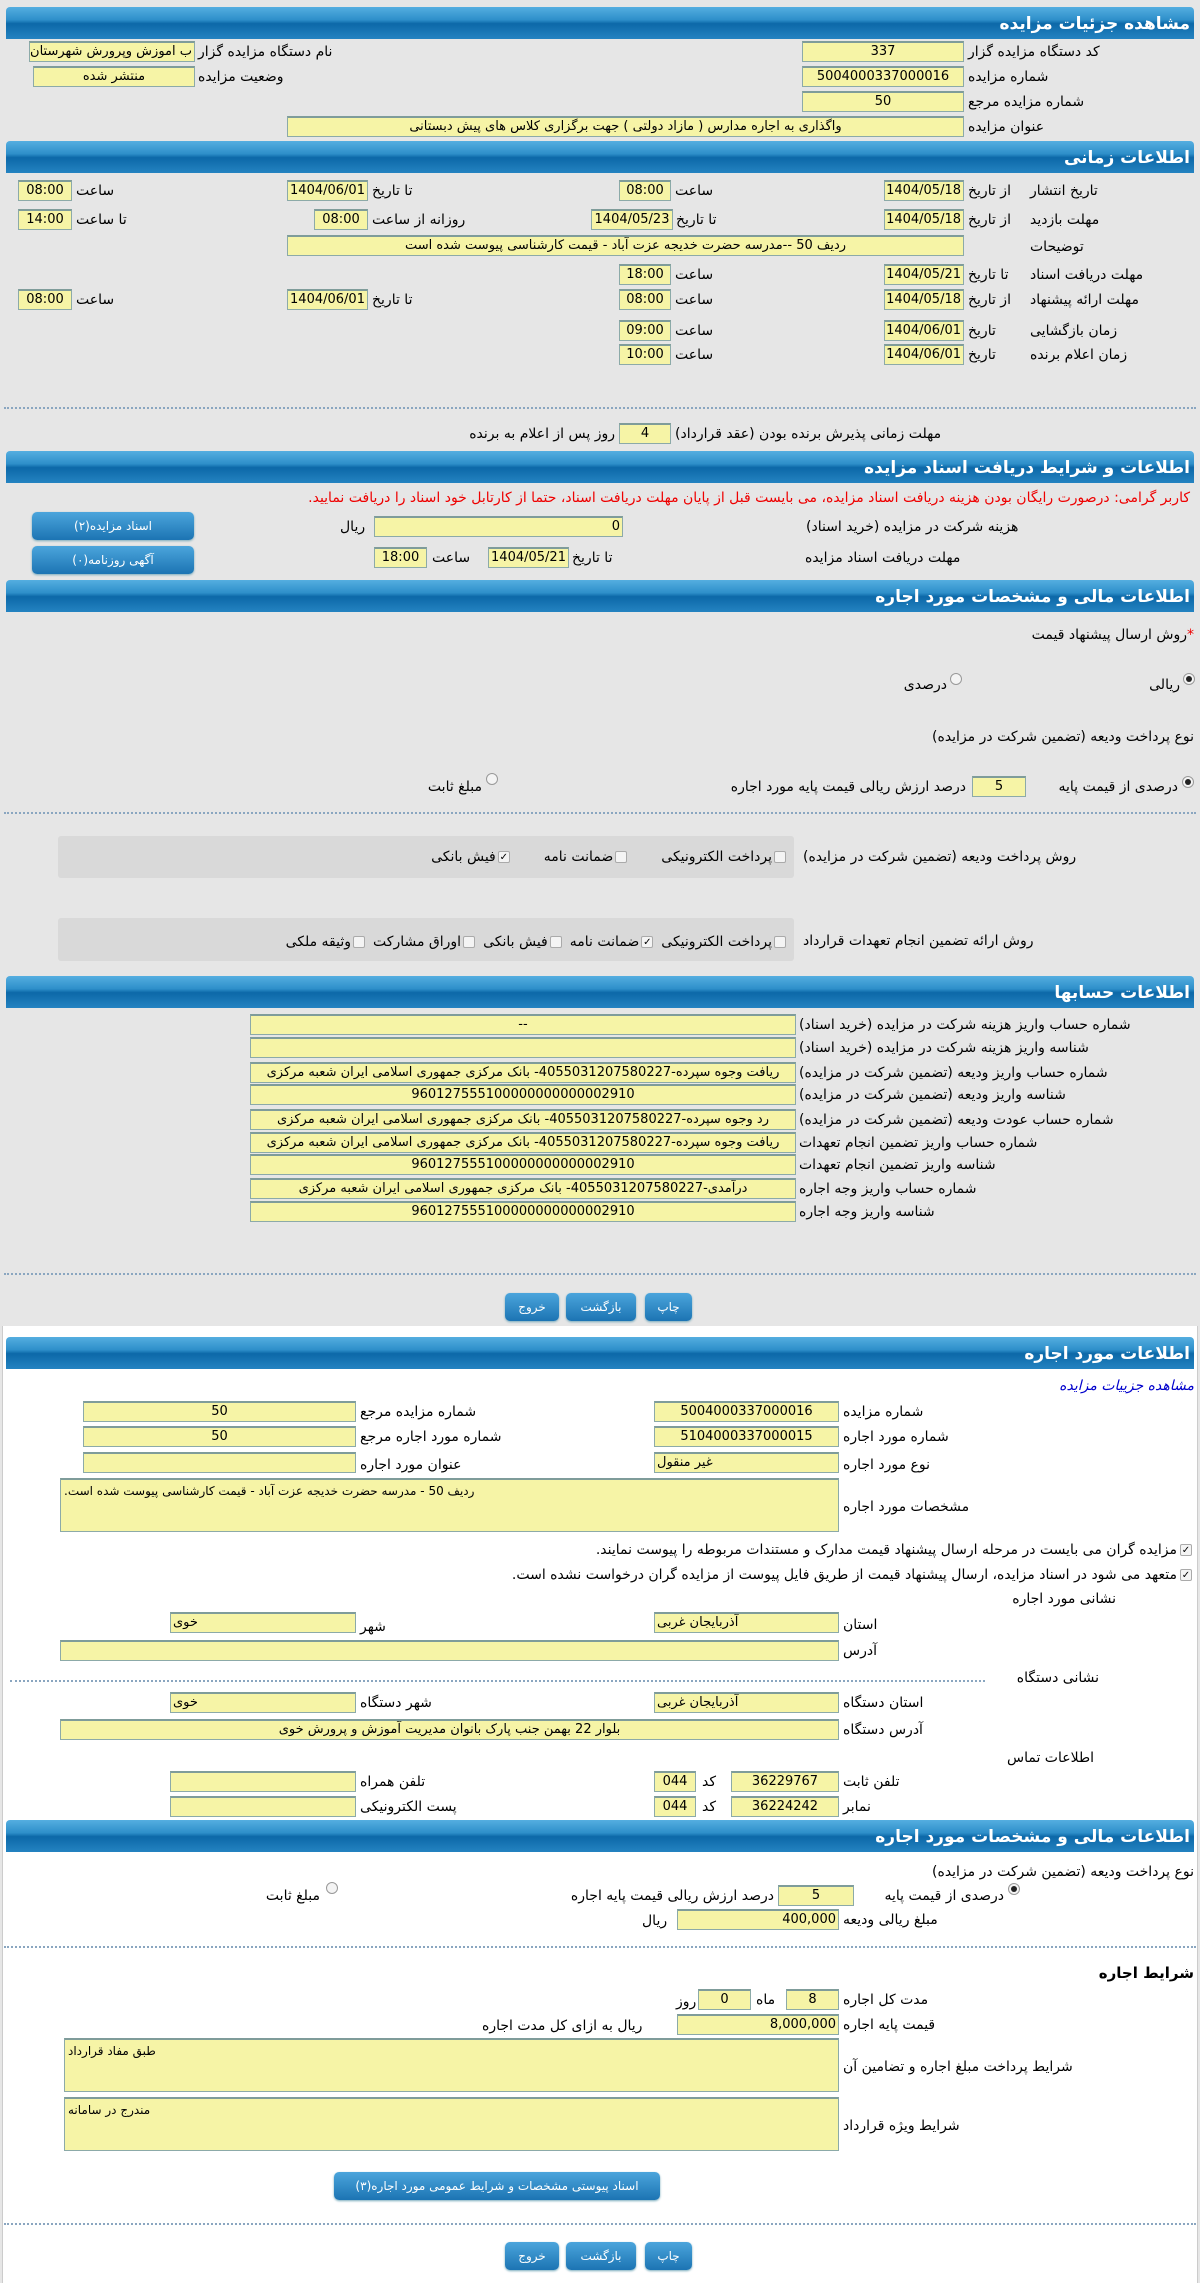 The height and width of the screenshot is (2283, 1200). I want to click on docs-deadline-date-field: 1404/05/21, so click(528, 557).